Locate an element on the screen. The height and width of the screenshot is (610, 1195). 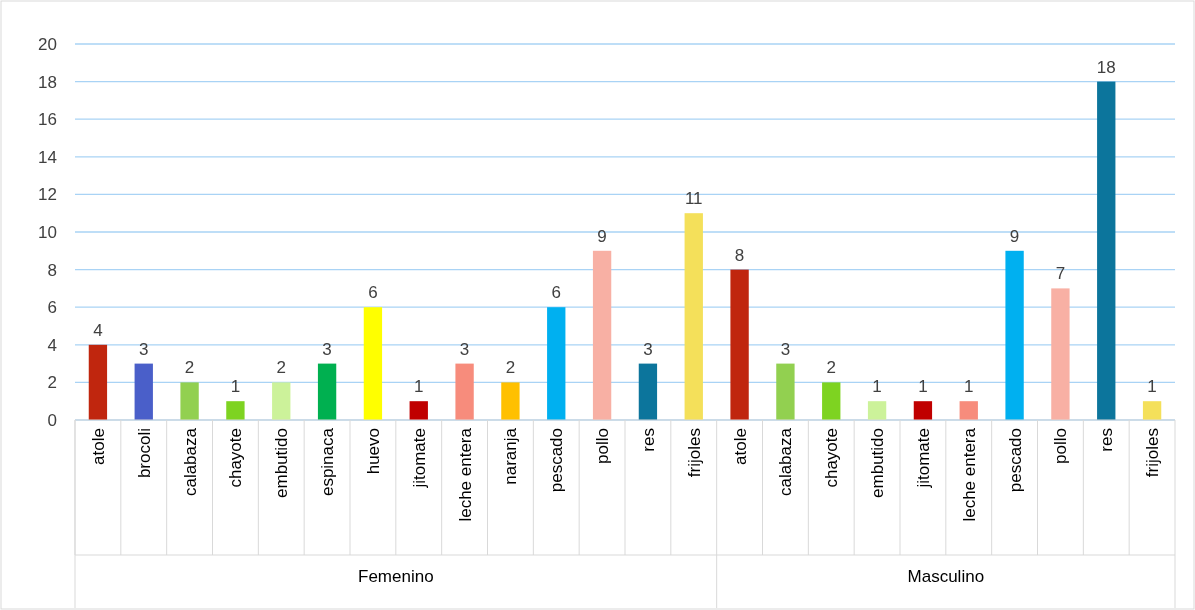
y-tick-label: 14 is located at coordinates (47, 157).